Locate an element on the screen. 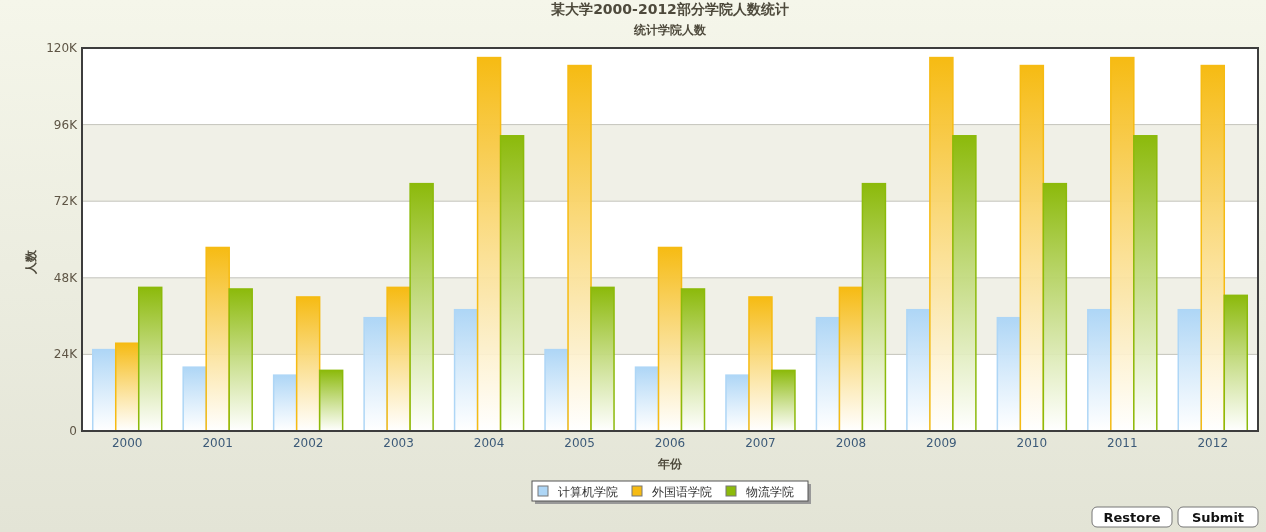  x-tick-label: 2002 is located at coordinates (308, 443).